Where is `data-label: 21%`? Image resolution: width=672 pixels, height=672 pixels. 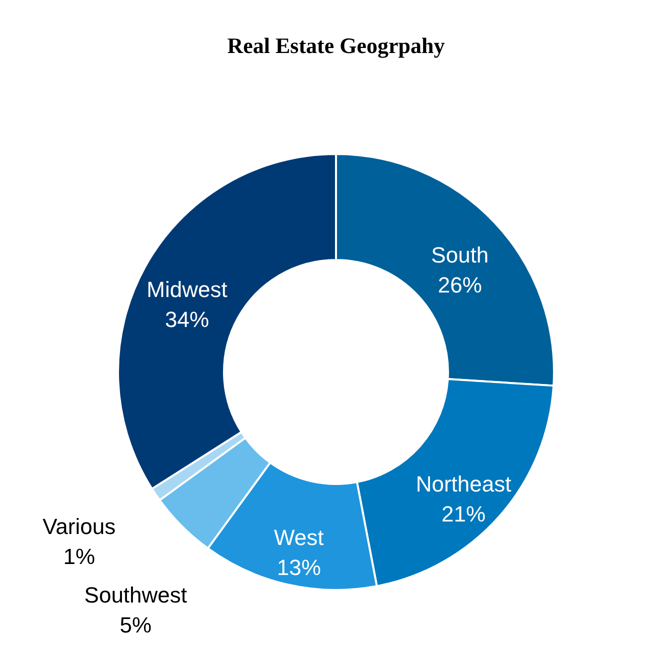 data-label: 21% is located at coordinates (463, 513).